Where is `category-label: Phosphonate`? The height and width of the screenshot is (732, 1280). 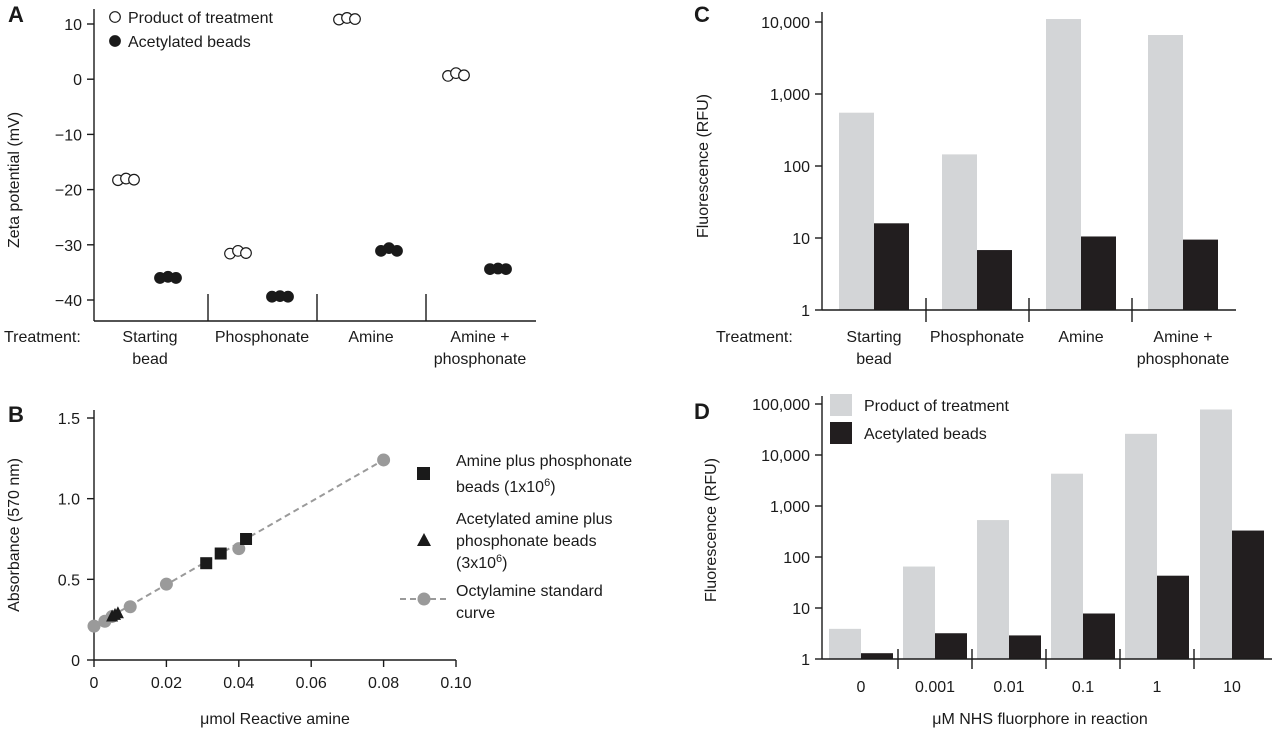
category-label: Phosphonate is located at coordinates (262, 337).